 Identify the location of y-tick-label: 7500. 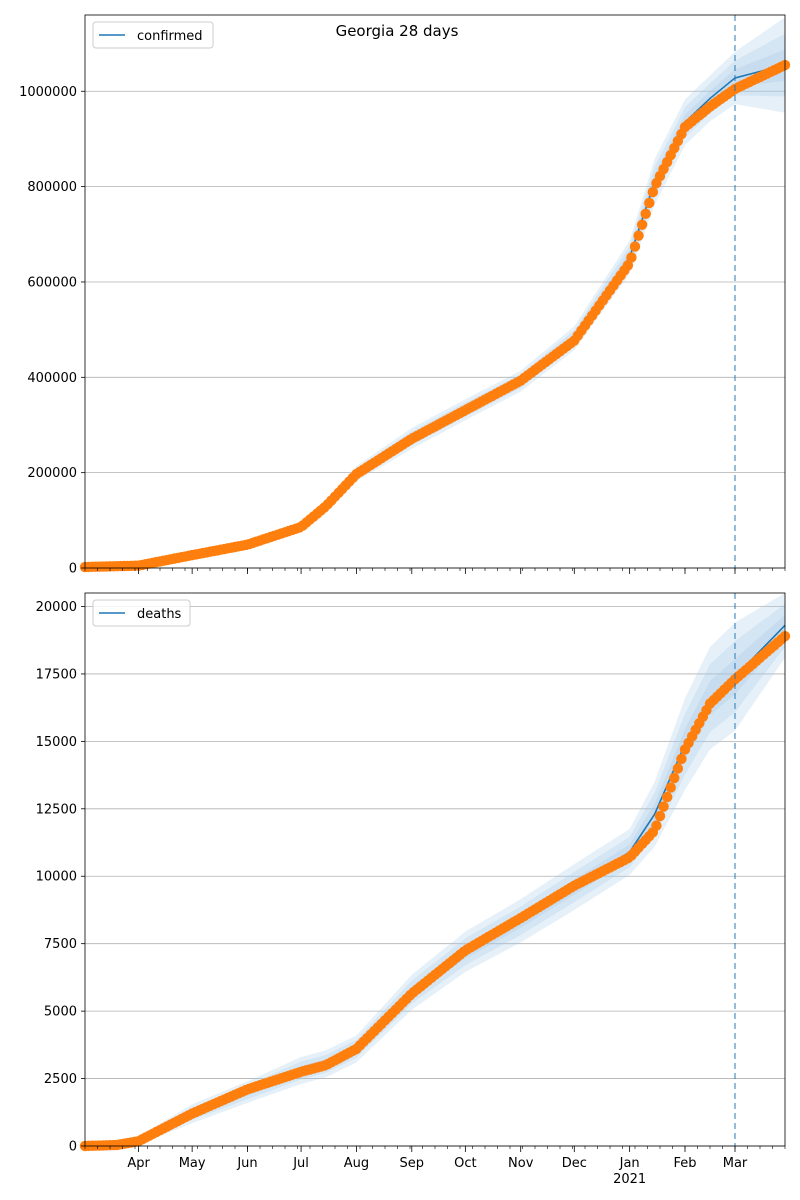
(60, 944).